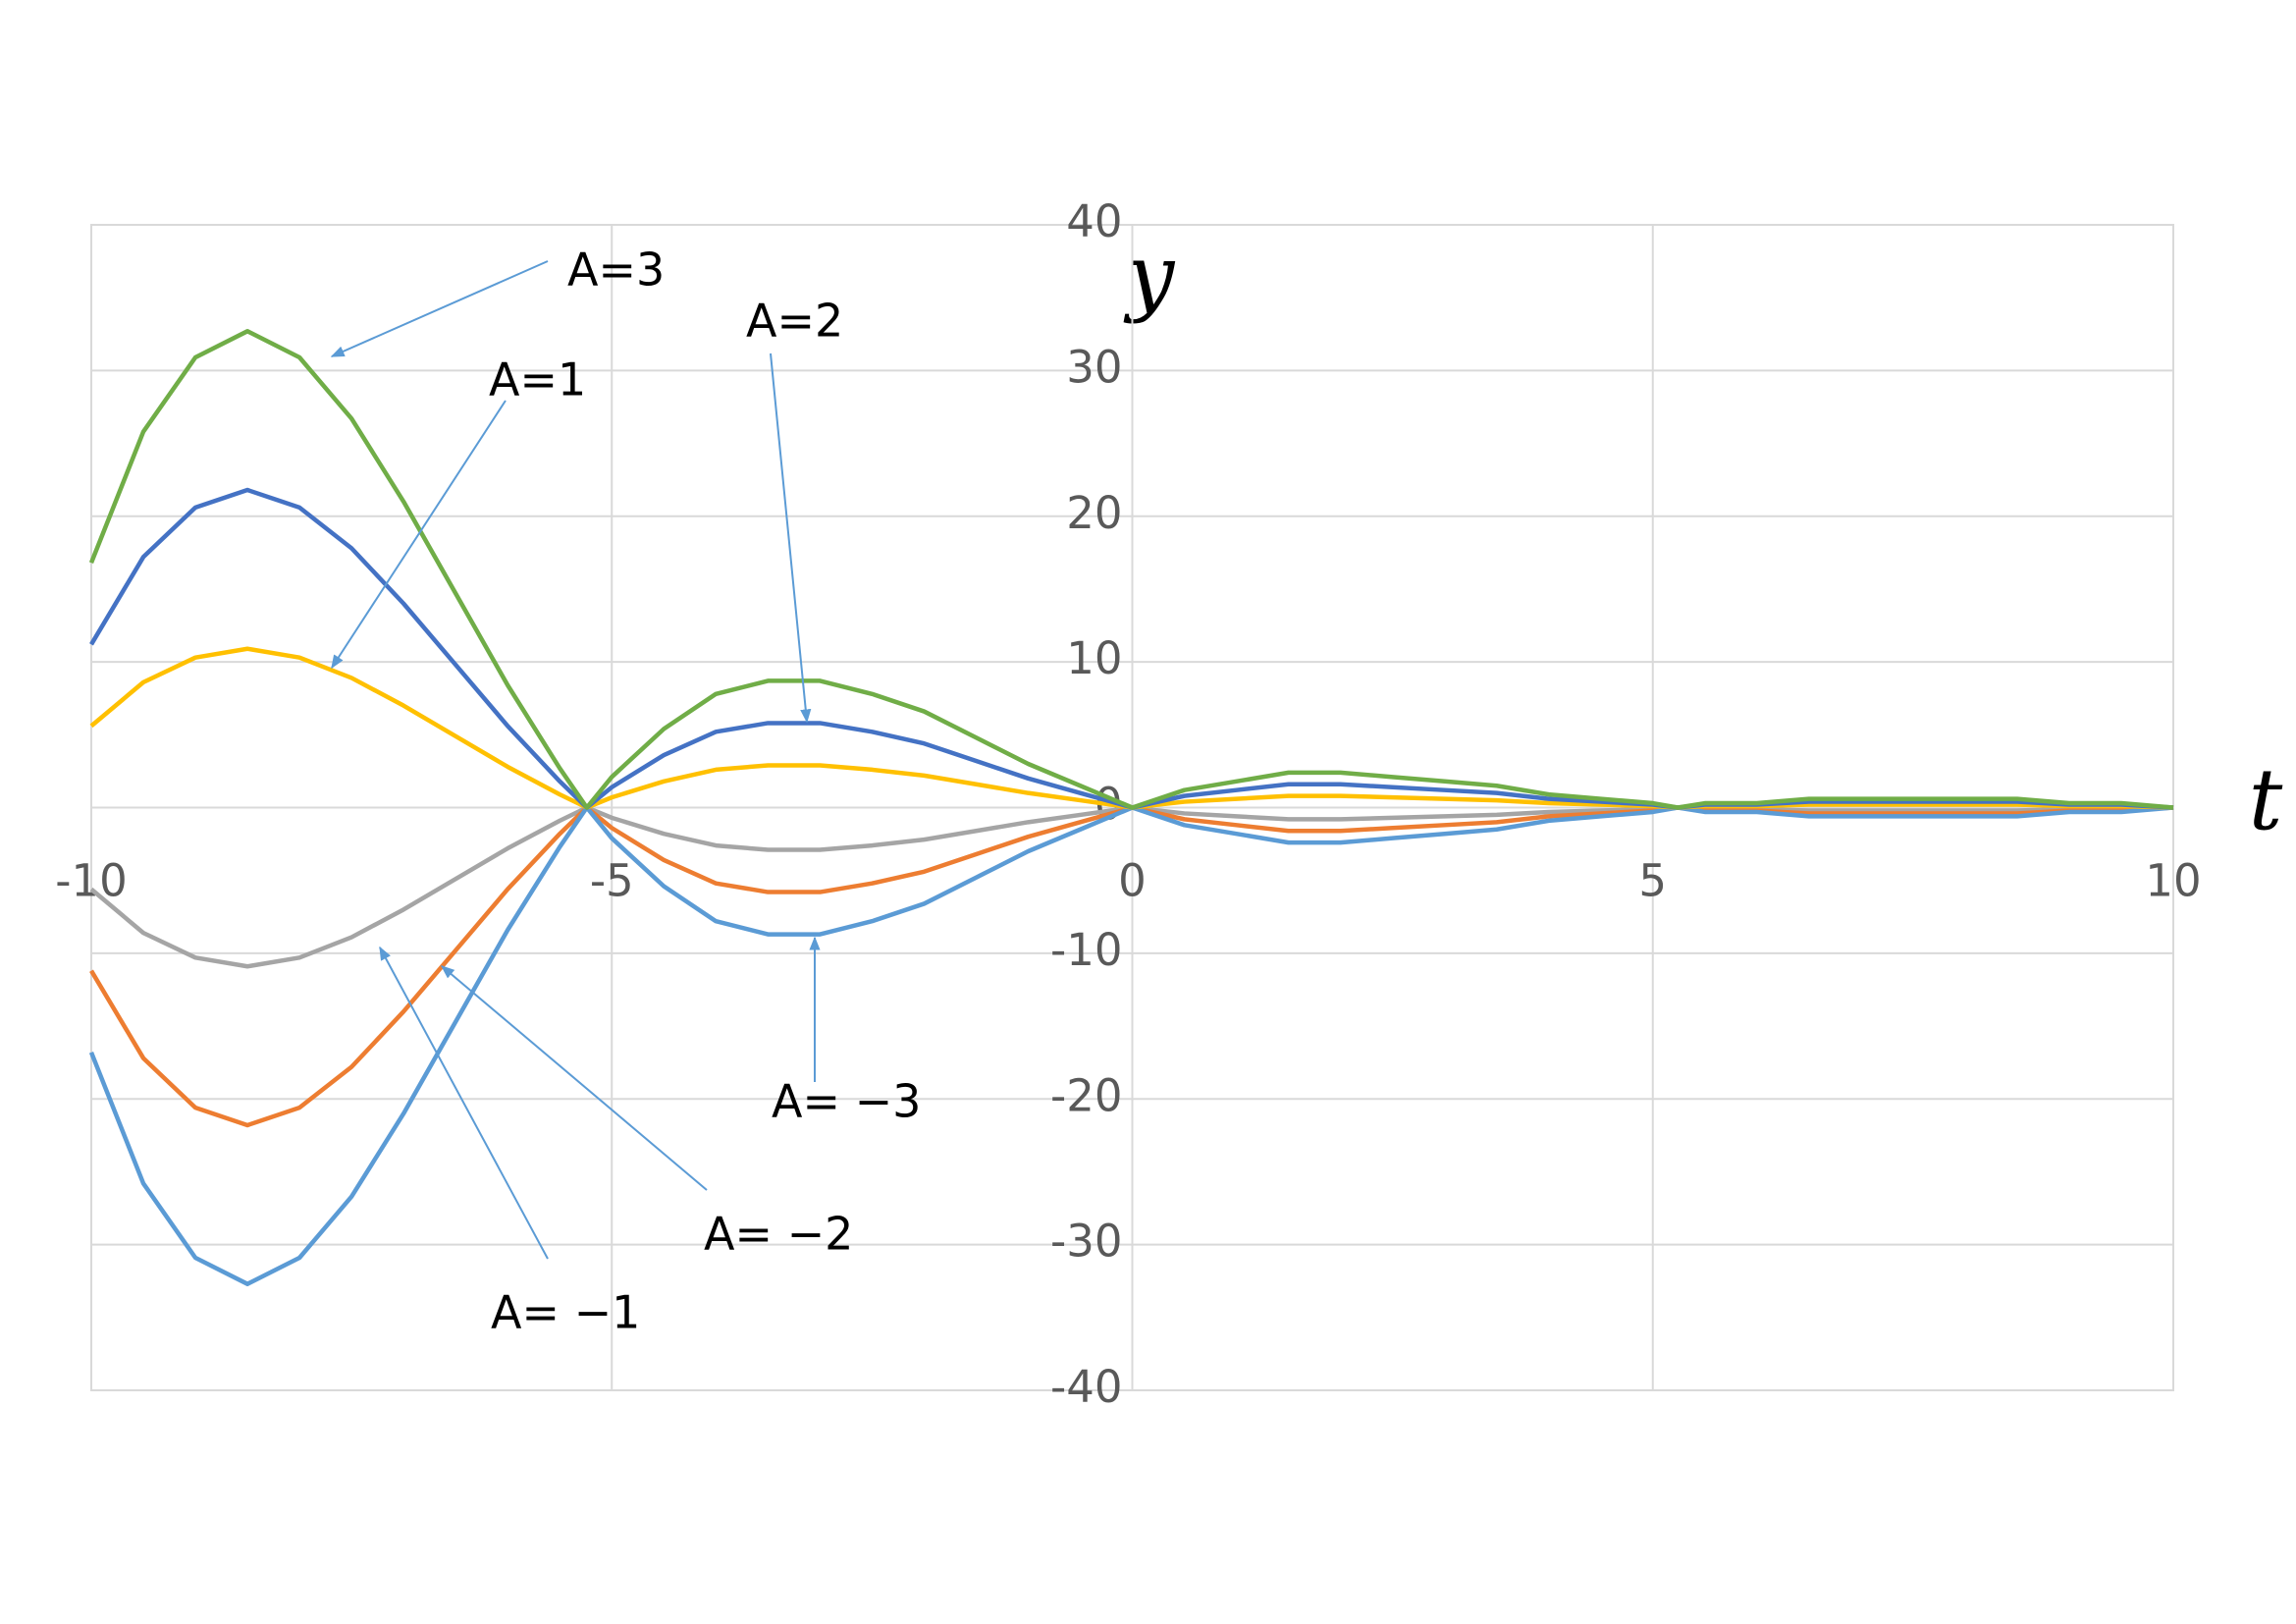  I want to click on annotation: A= −2, so click(778, 1234).